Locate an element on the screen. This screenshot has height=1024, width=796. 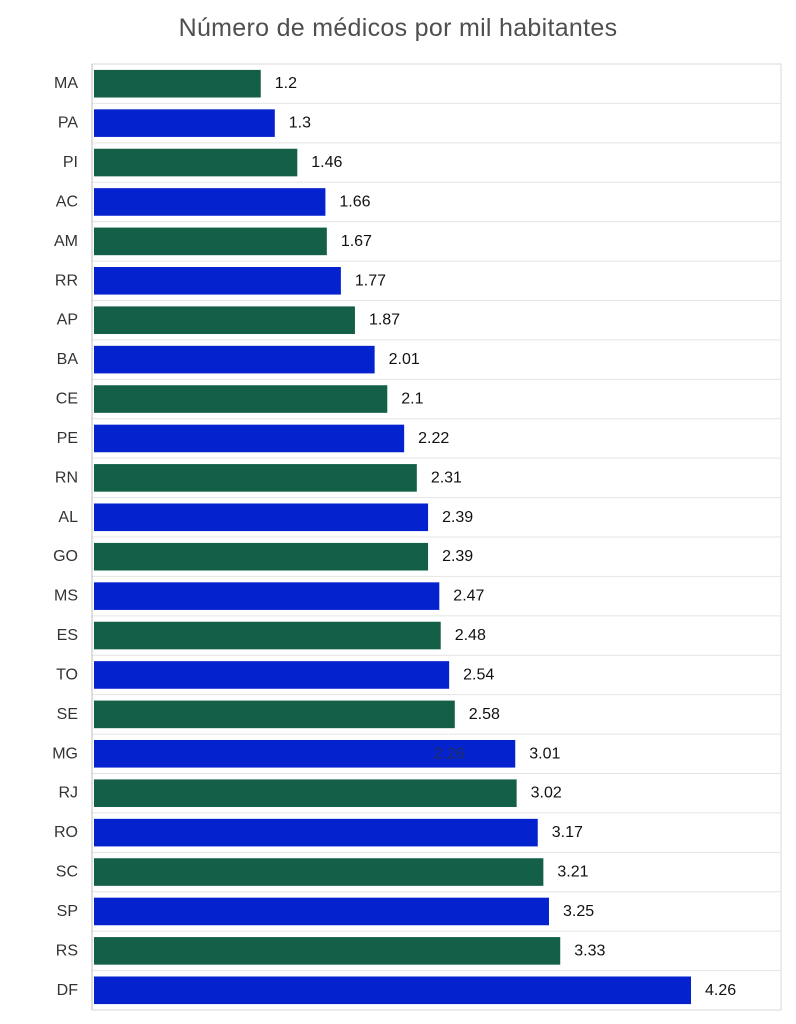
category-label-go: GO is located at coordinates (65, 556).